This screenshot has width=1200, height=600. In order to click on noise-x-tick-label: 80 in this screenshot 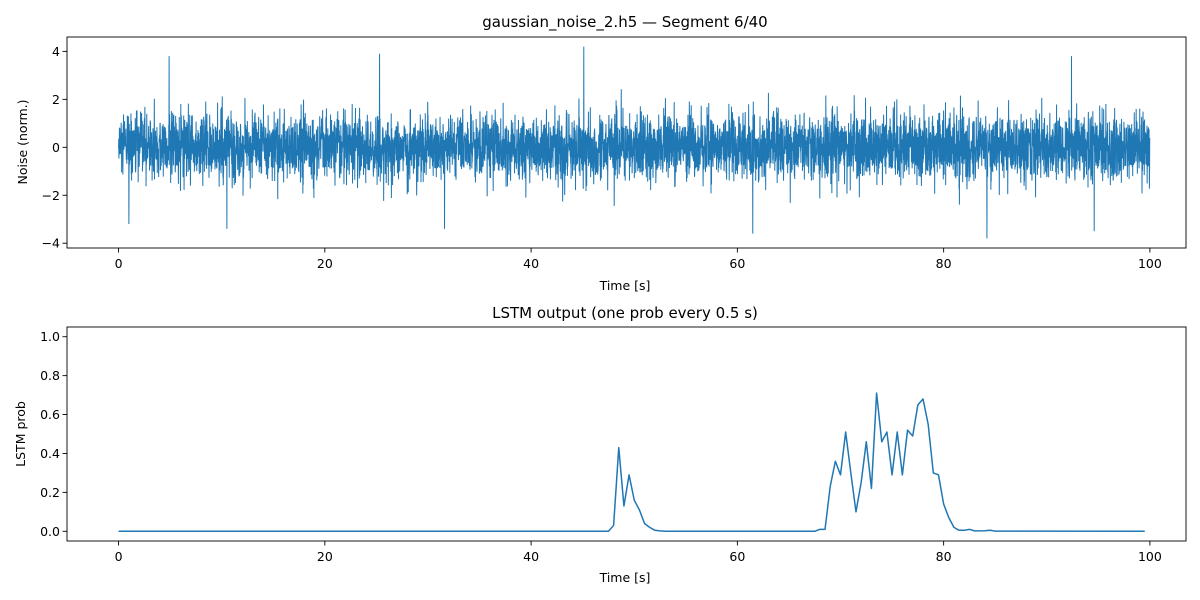, I will do `click(944, 263)`.